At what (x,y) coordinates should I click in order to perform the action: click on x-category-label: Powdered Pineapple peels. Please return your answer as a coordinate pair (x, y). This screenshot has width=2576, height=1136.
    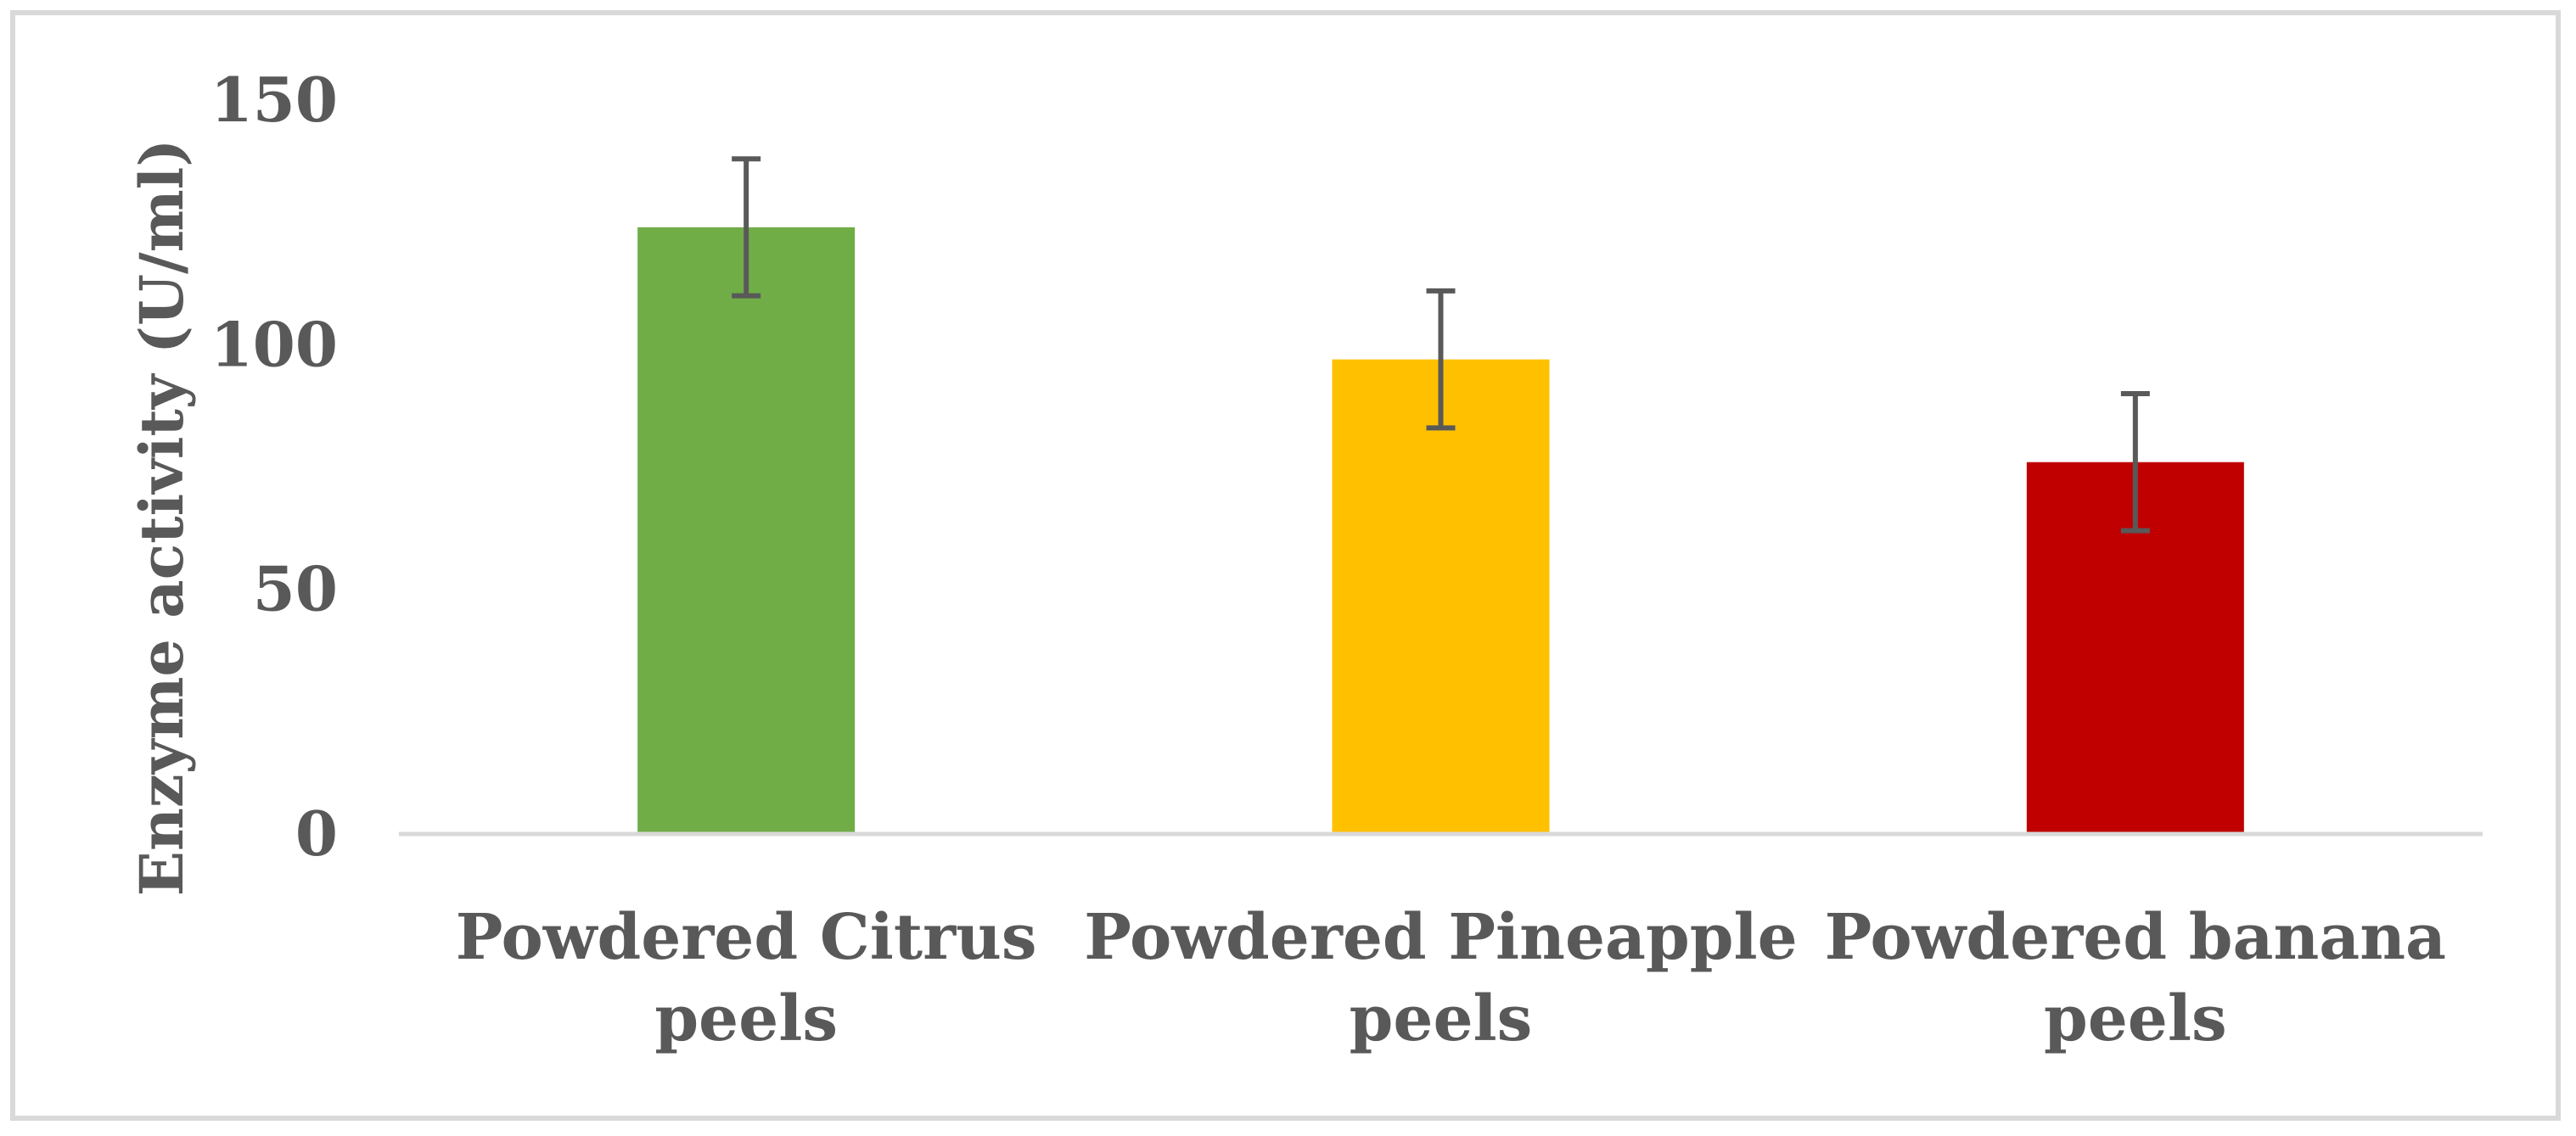
    Looking at the image, I should click on (1440, 978).